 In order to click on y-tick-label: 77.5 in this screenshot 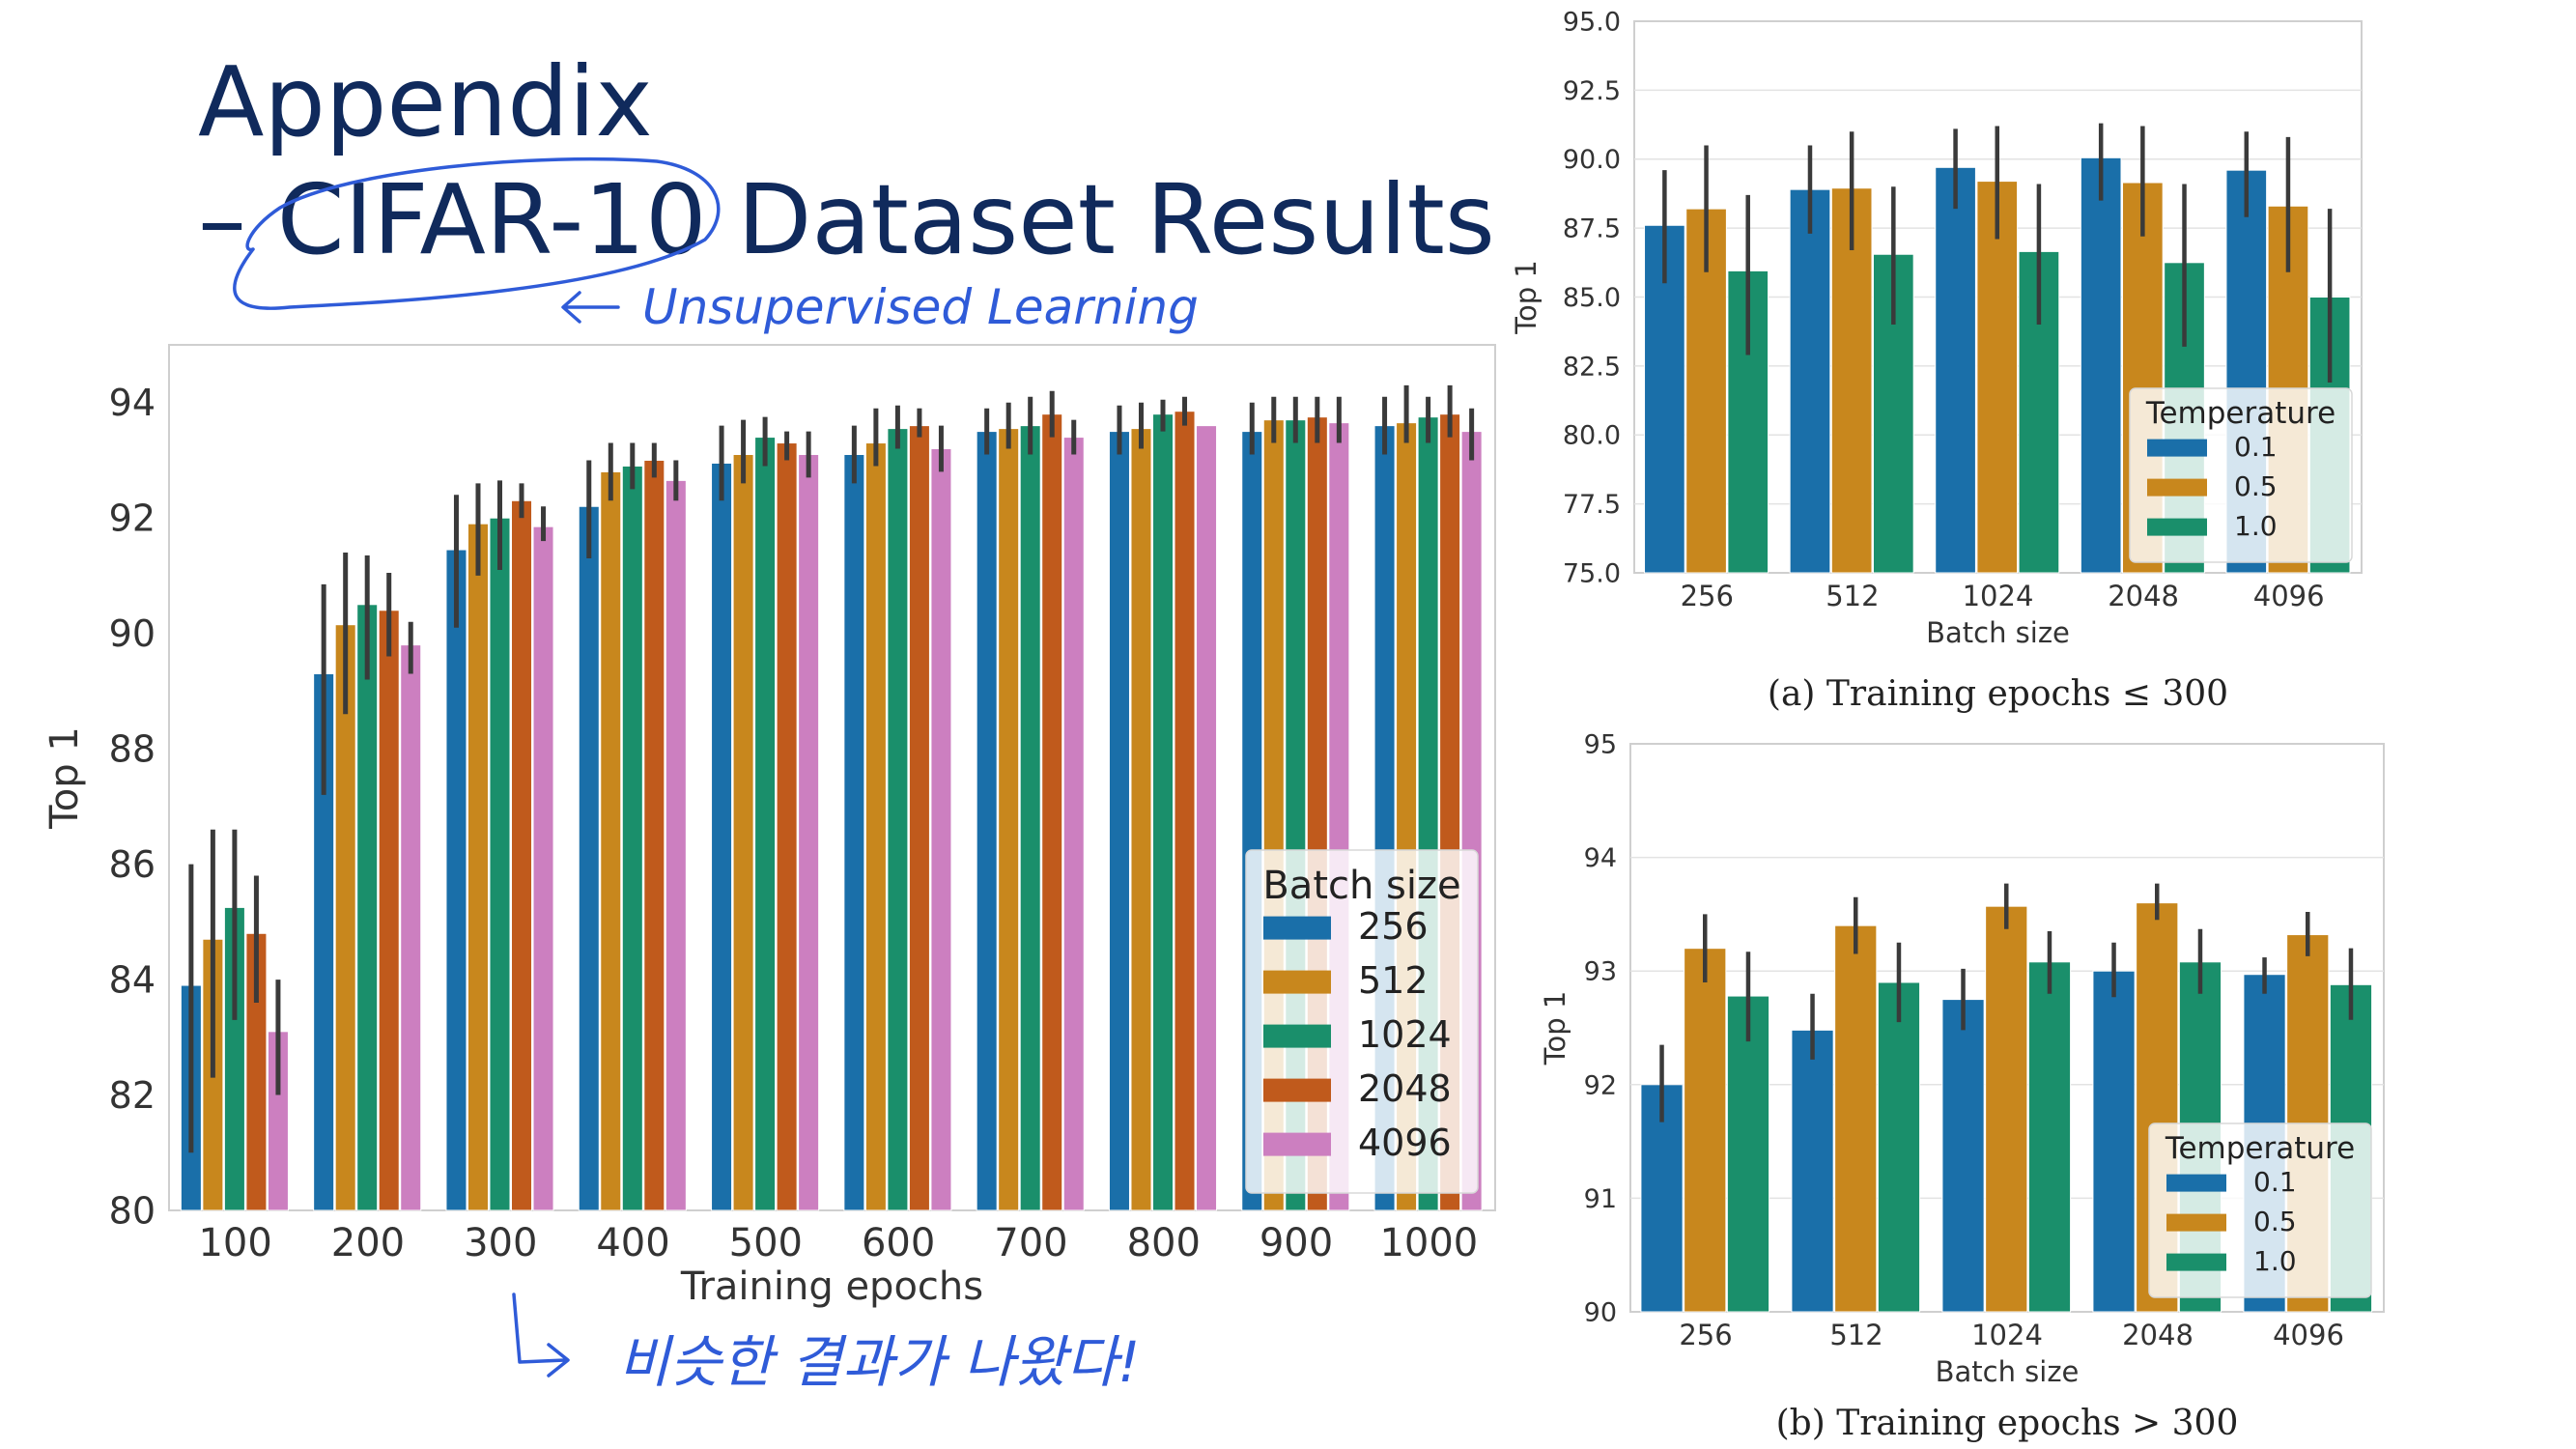, I will do `click(1592, 505)`.